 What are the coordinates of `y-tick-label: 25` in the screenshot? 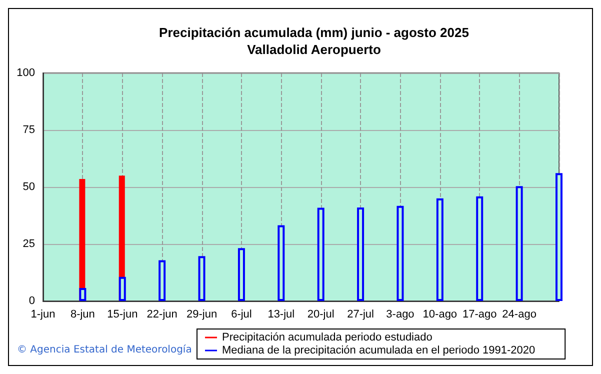 It's located at (28, 244).